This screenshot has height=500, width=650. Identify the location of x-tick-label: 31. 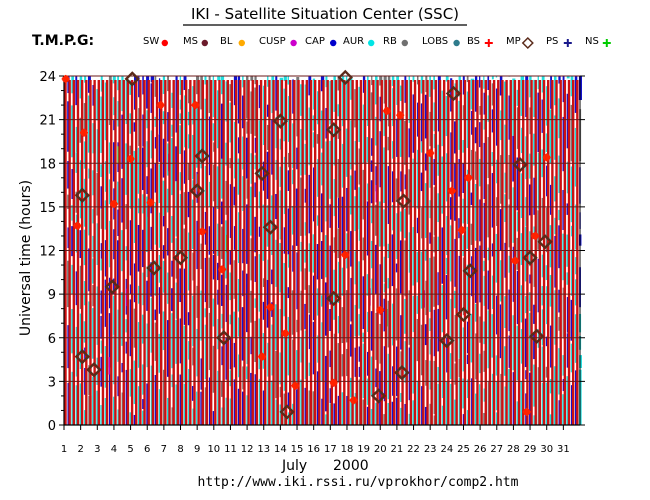
(563, 449).